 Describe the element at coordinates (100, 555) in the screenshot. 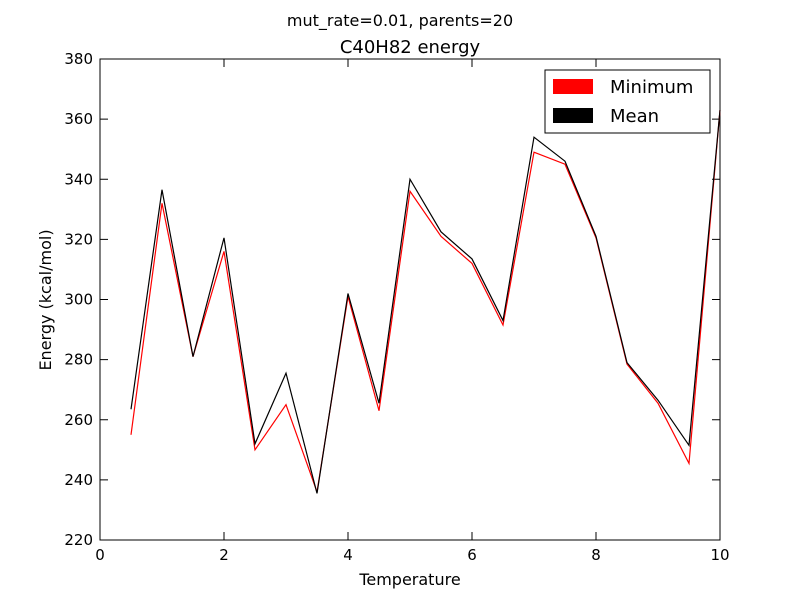

I see `x-tick-label: 0` at that location.